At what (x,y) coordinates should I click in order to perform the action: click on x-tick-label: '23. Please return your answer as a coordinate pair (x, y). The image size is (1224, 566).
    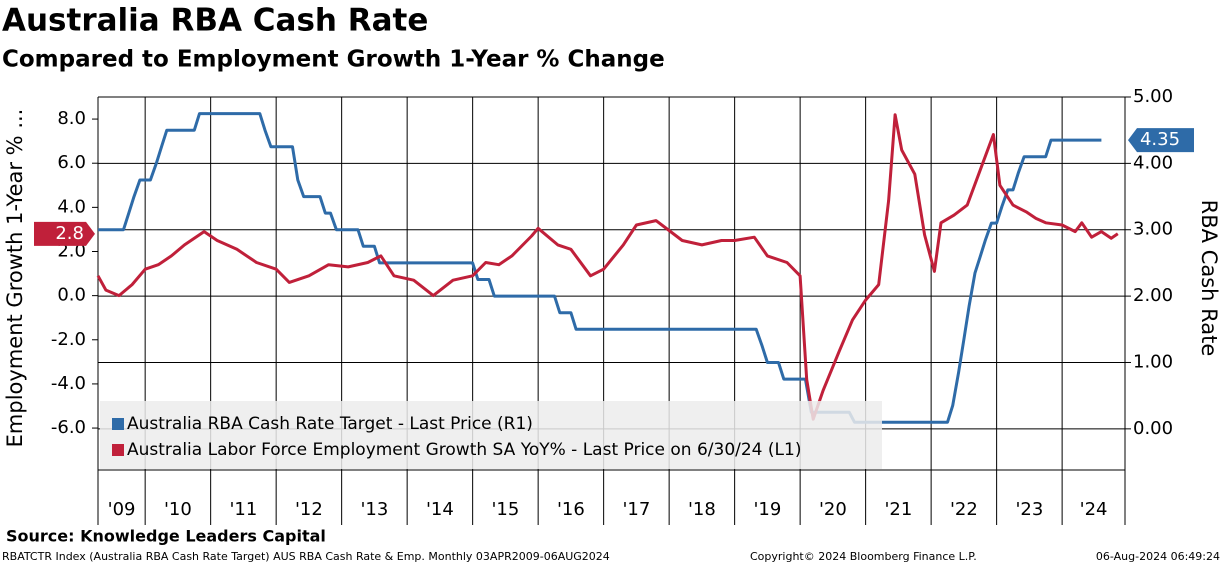
    Looking at the image, I should click on (1029, 509).